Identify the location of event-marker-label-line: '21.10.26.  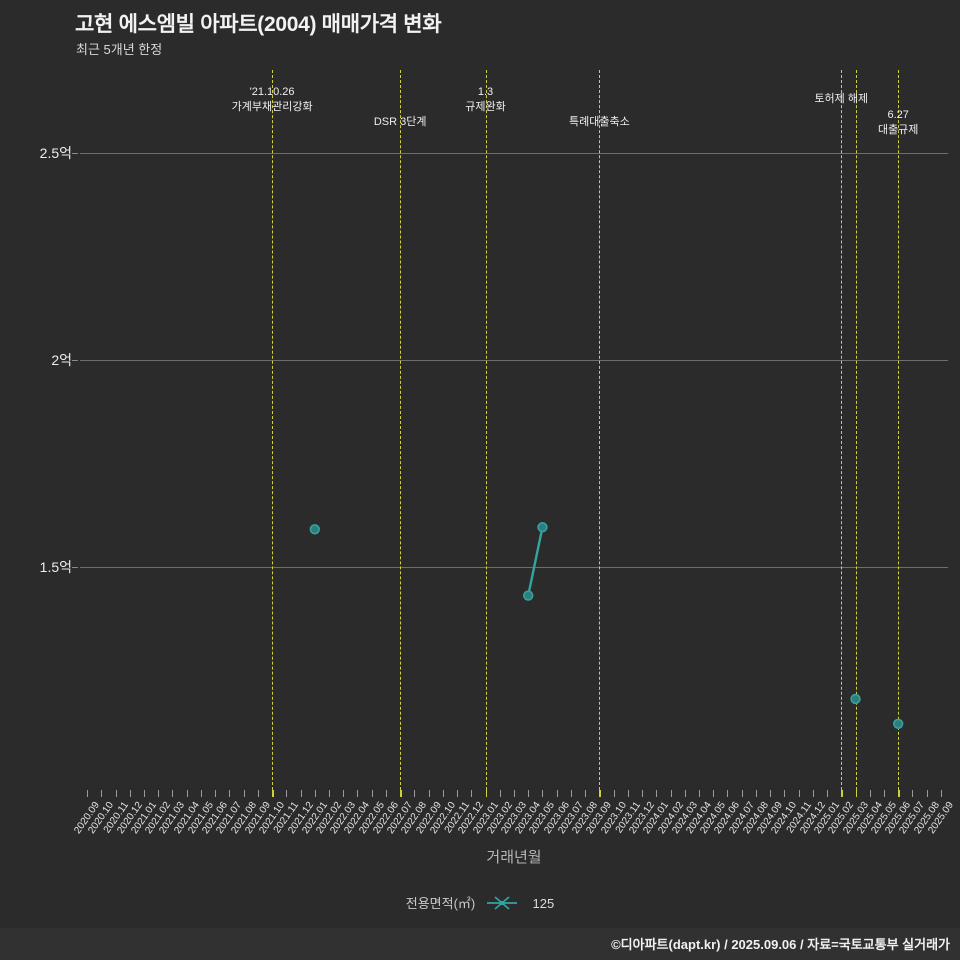
(272, 92).